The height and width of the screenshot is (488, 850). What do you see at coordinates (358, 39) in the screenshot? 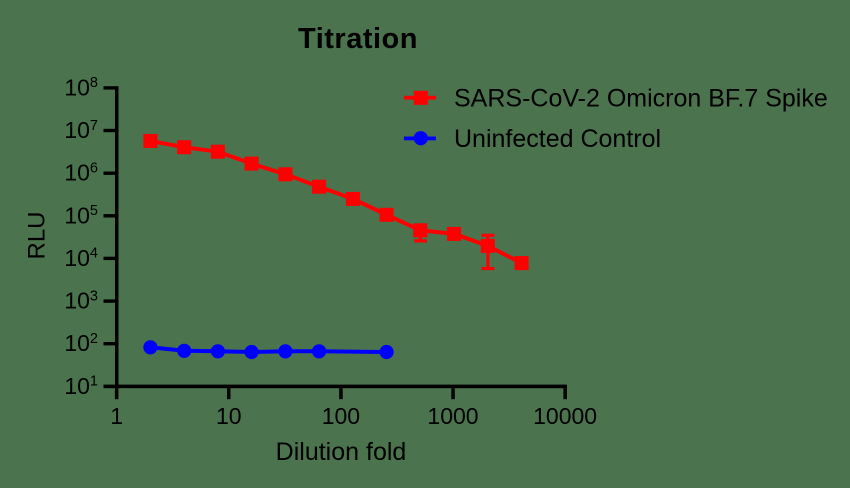
I see `svg-text: Titration` at bounding box center [358, 39].